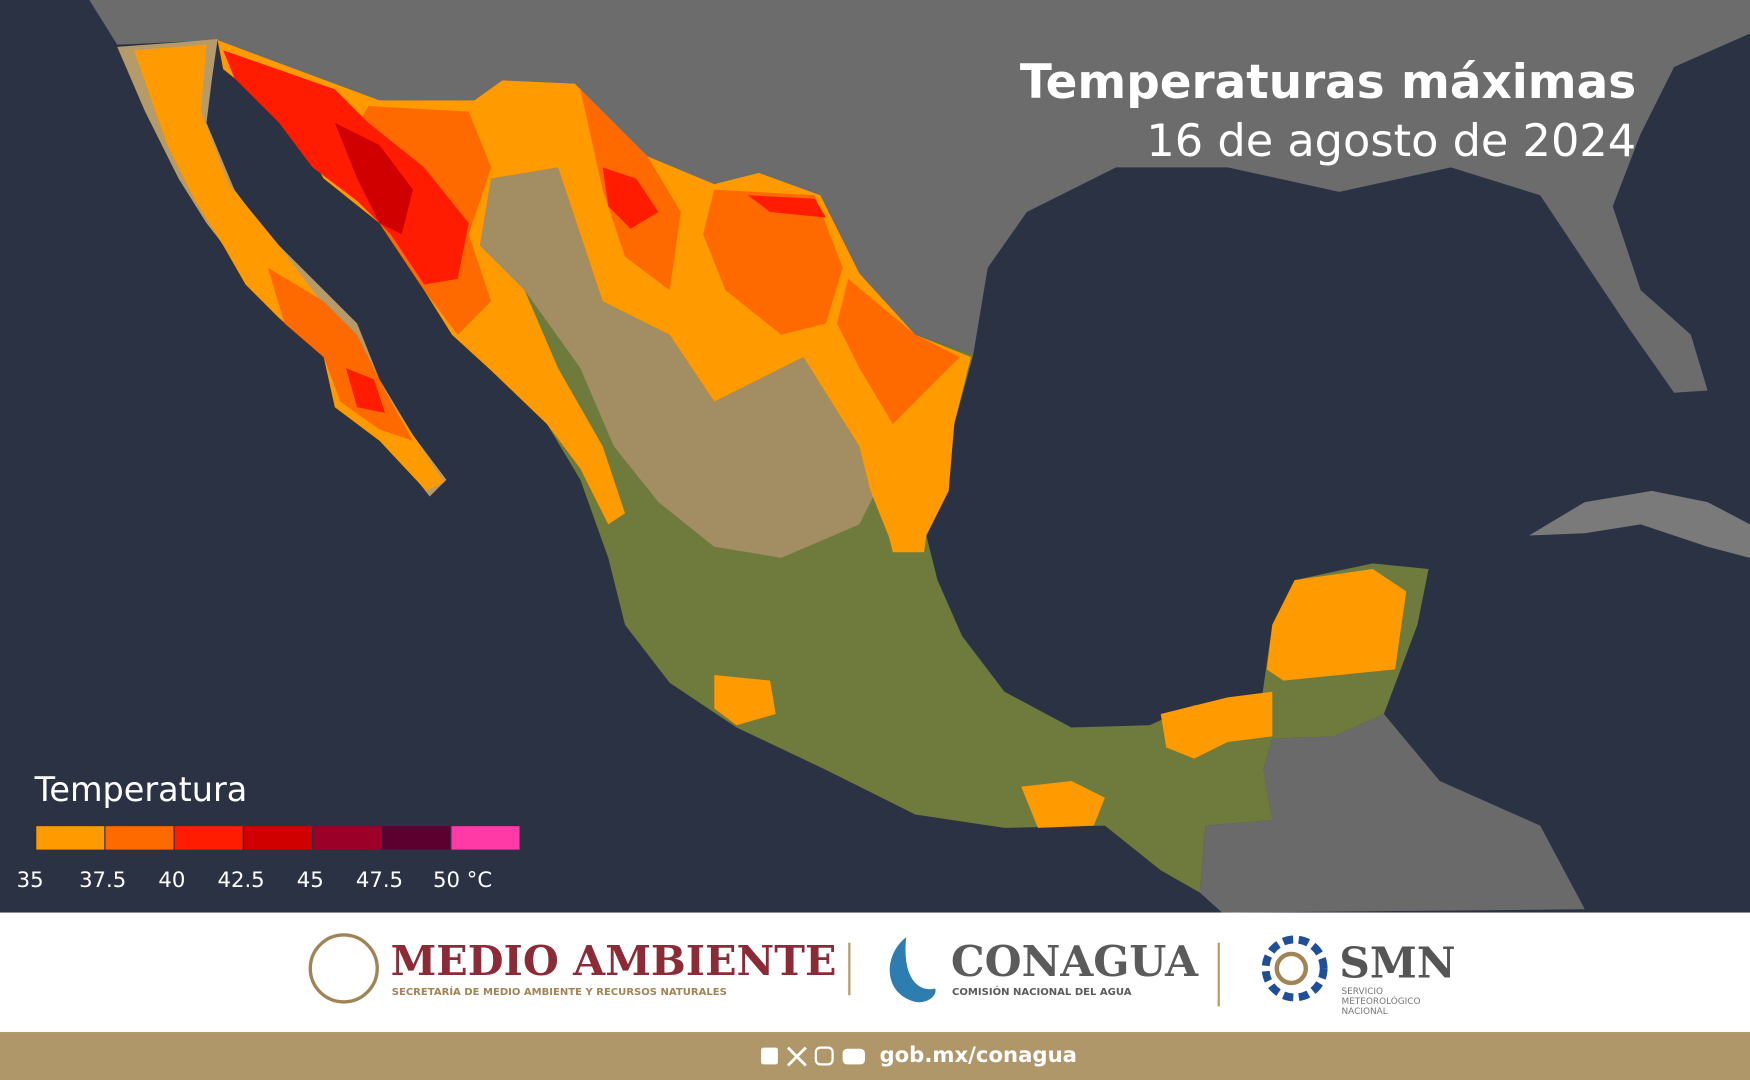  I want to click on land-plateau, so click(680, 362).